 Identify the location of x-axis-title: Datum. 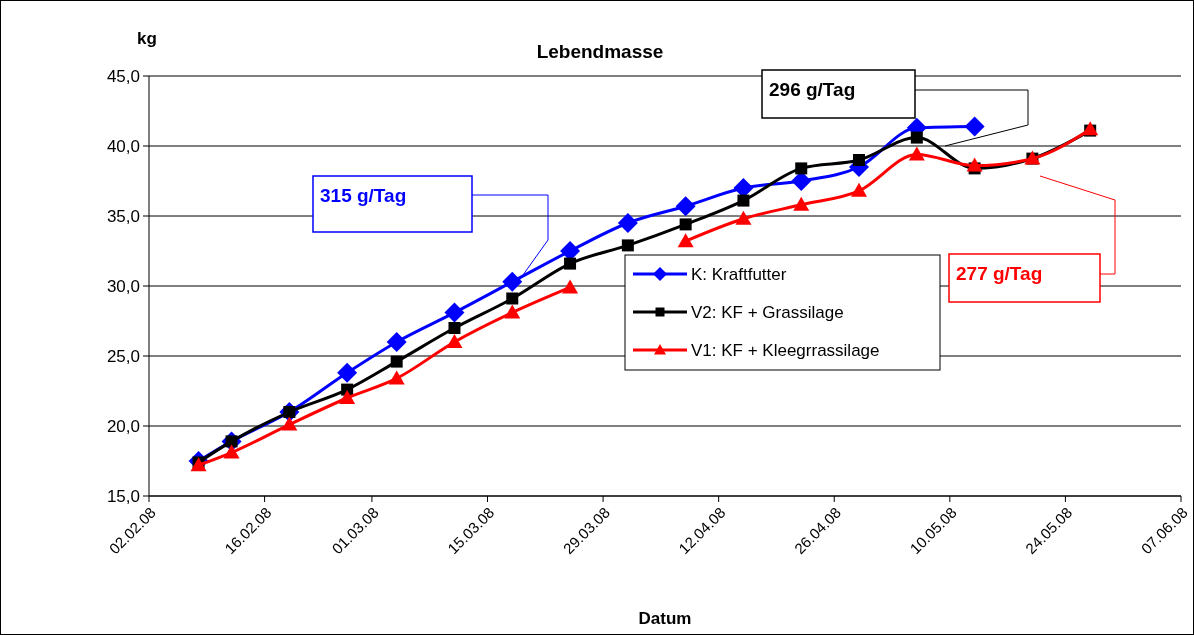
(665, 618).